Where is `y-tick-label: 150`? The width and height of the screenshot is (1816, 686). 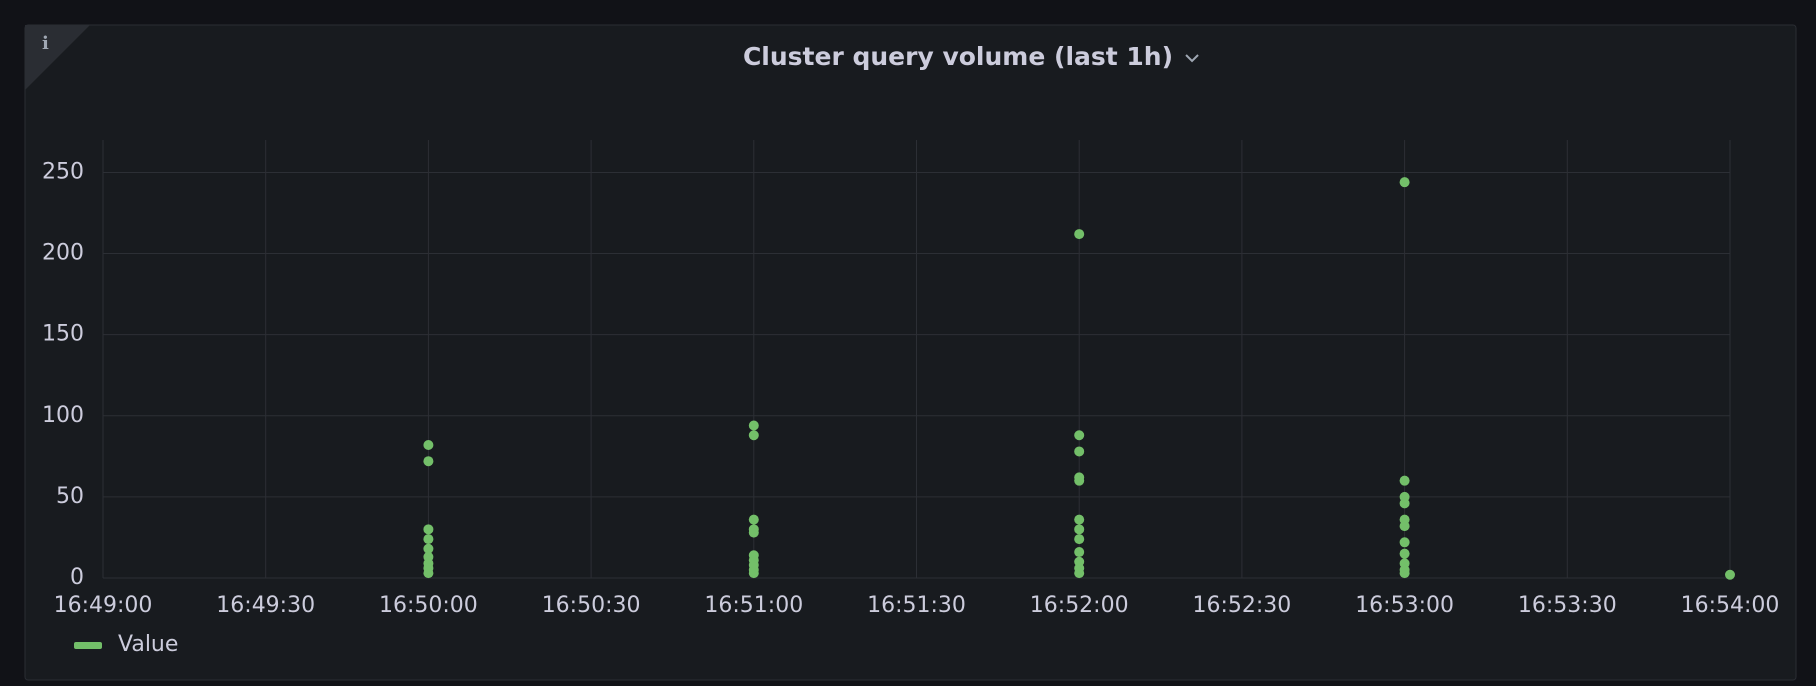 y-tick-label: 150 is located at coordinates (63, 334).